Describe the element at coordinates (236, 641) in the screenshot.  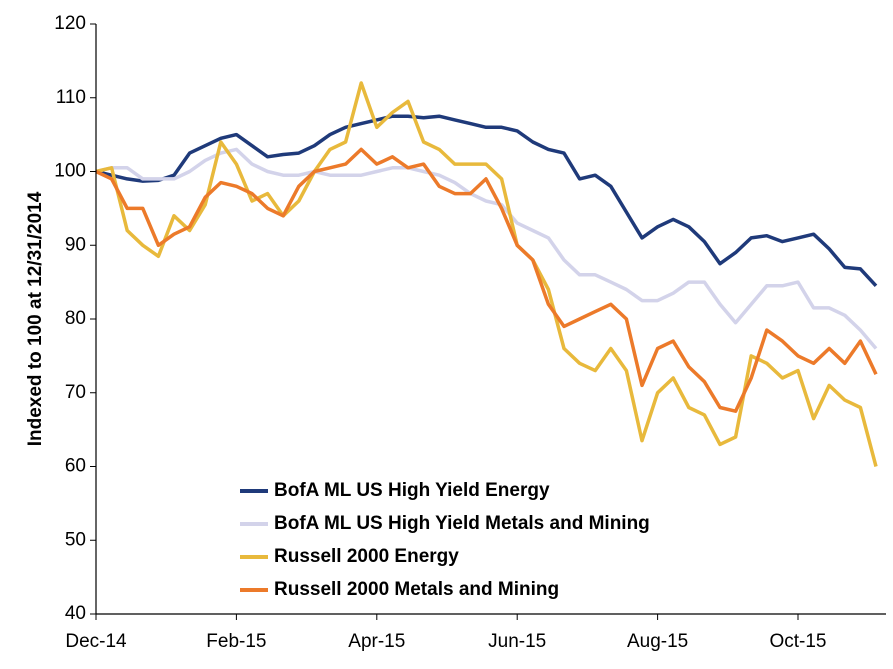
I see `x-tick-label: Feb-15` at that location.